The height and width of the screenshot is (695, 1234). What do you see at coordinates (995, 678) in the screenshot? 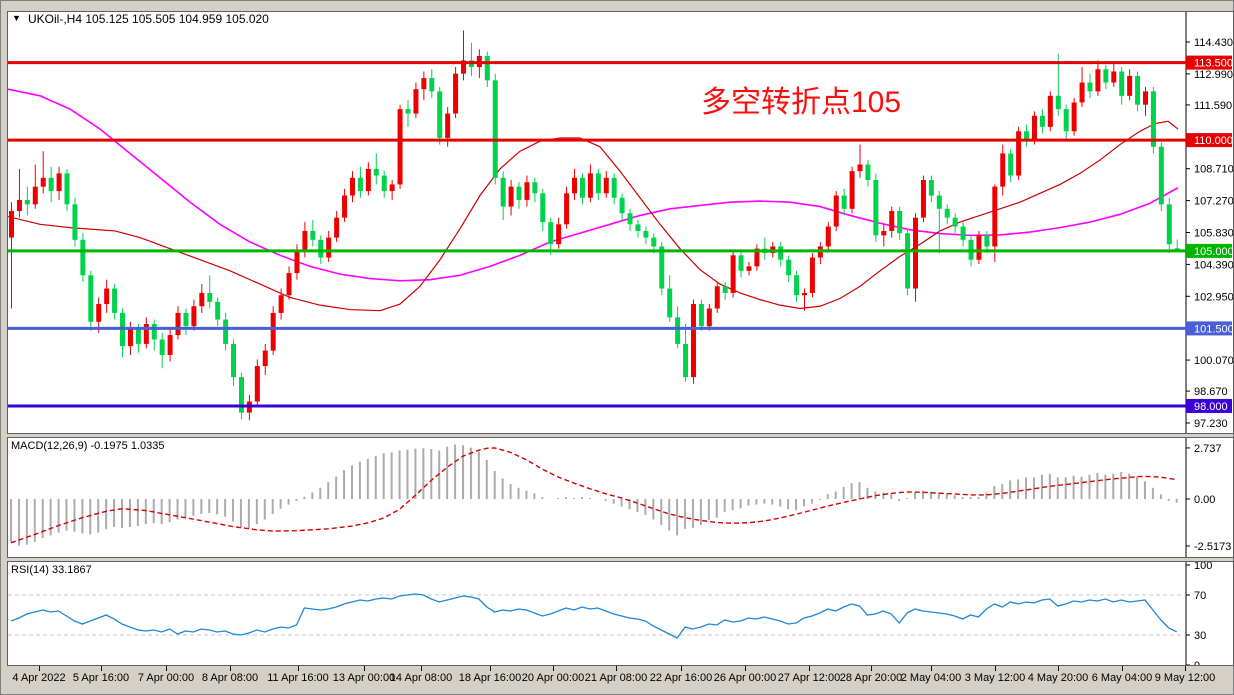
I see `time-axis-label: 3 May 12:00` at bounding box center [995, 678].